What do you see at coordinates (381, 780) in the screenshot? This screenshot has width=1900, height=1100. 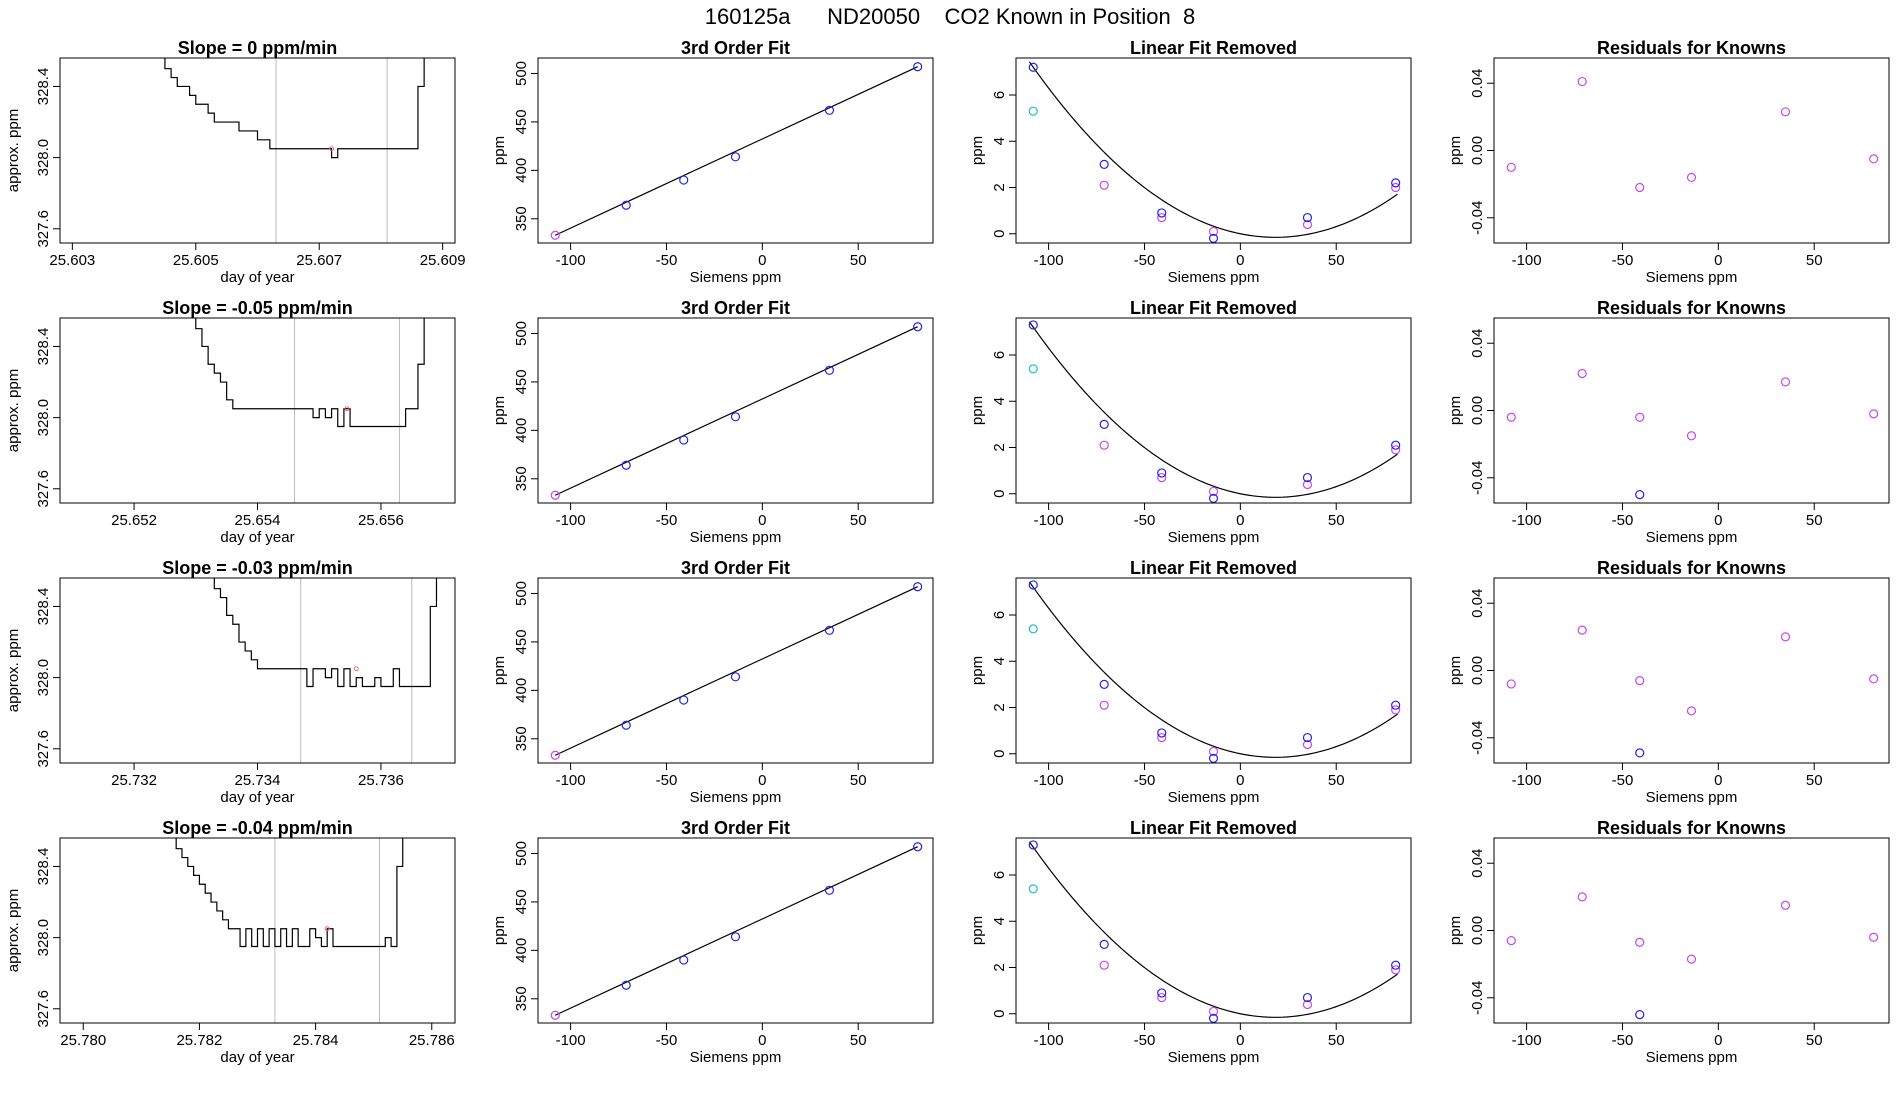 I see `x-tick-label: 25.736` at bounding box center [381, 780].